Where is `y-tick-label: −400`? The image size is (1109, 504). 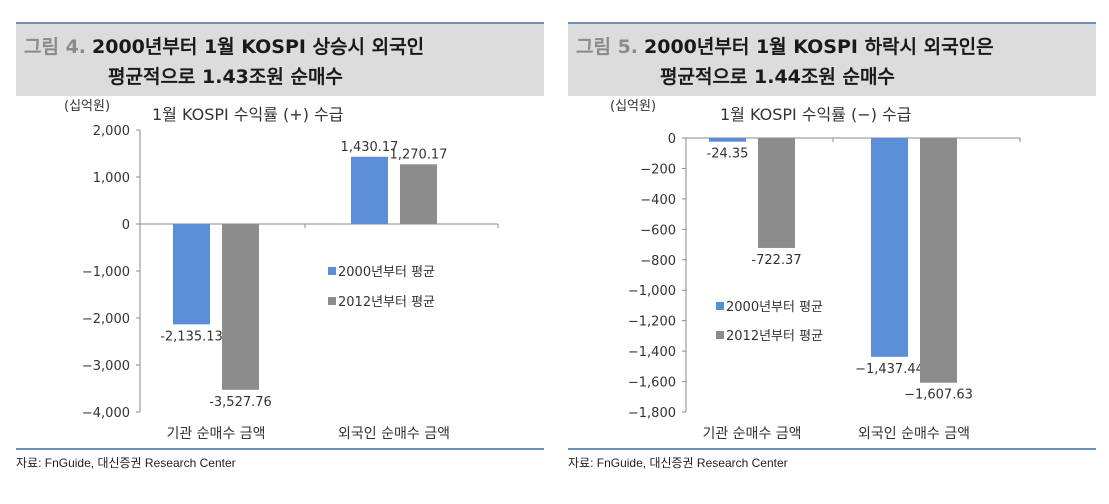
y-tick-label: −400 is located at coordinates (658, 200).